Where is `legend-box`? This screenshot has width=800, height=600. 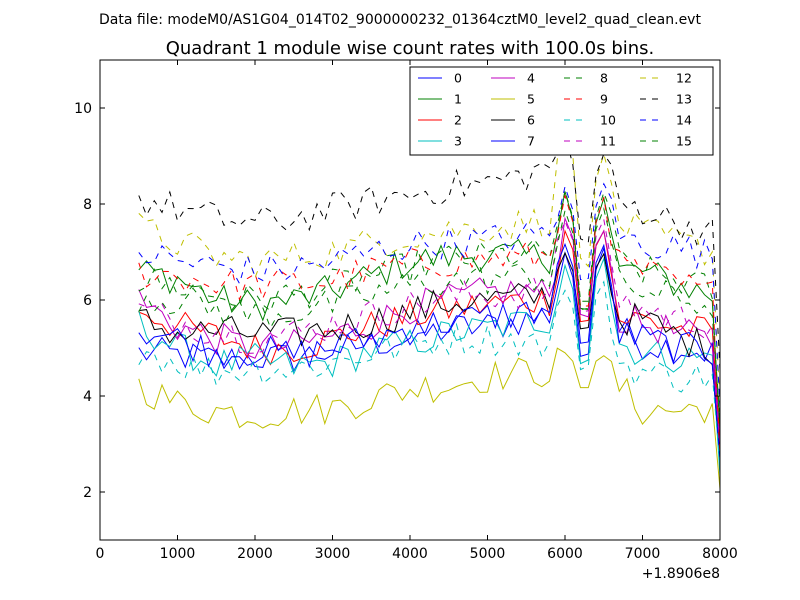 legend-box is located at coordinates (561, 111).